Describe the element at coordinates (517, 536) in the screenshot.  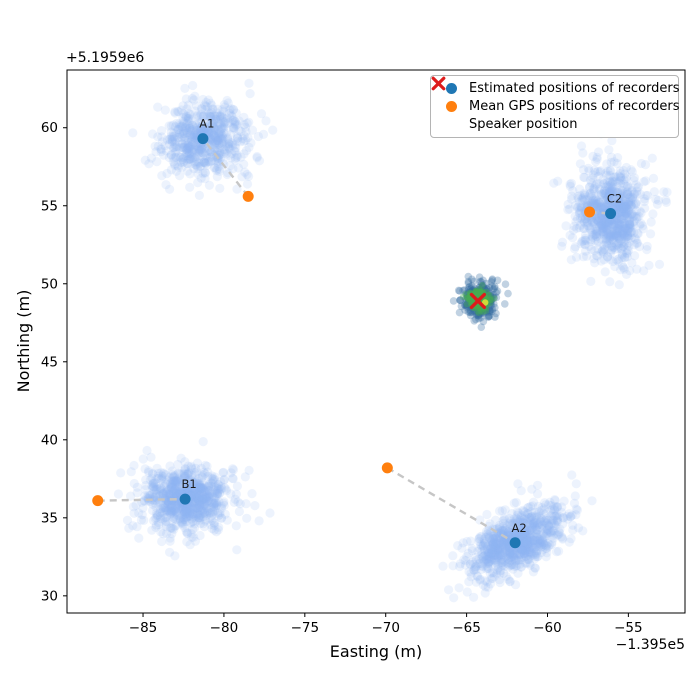
I see `cluster-cloud-A2` at that location.